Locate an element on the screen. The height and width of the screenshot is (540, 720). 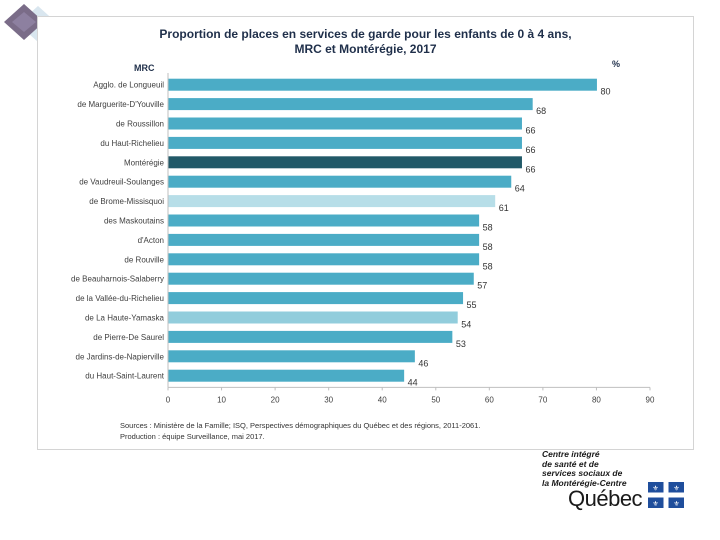
x-tick-label: 60 is located at coordinates (489, 399).